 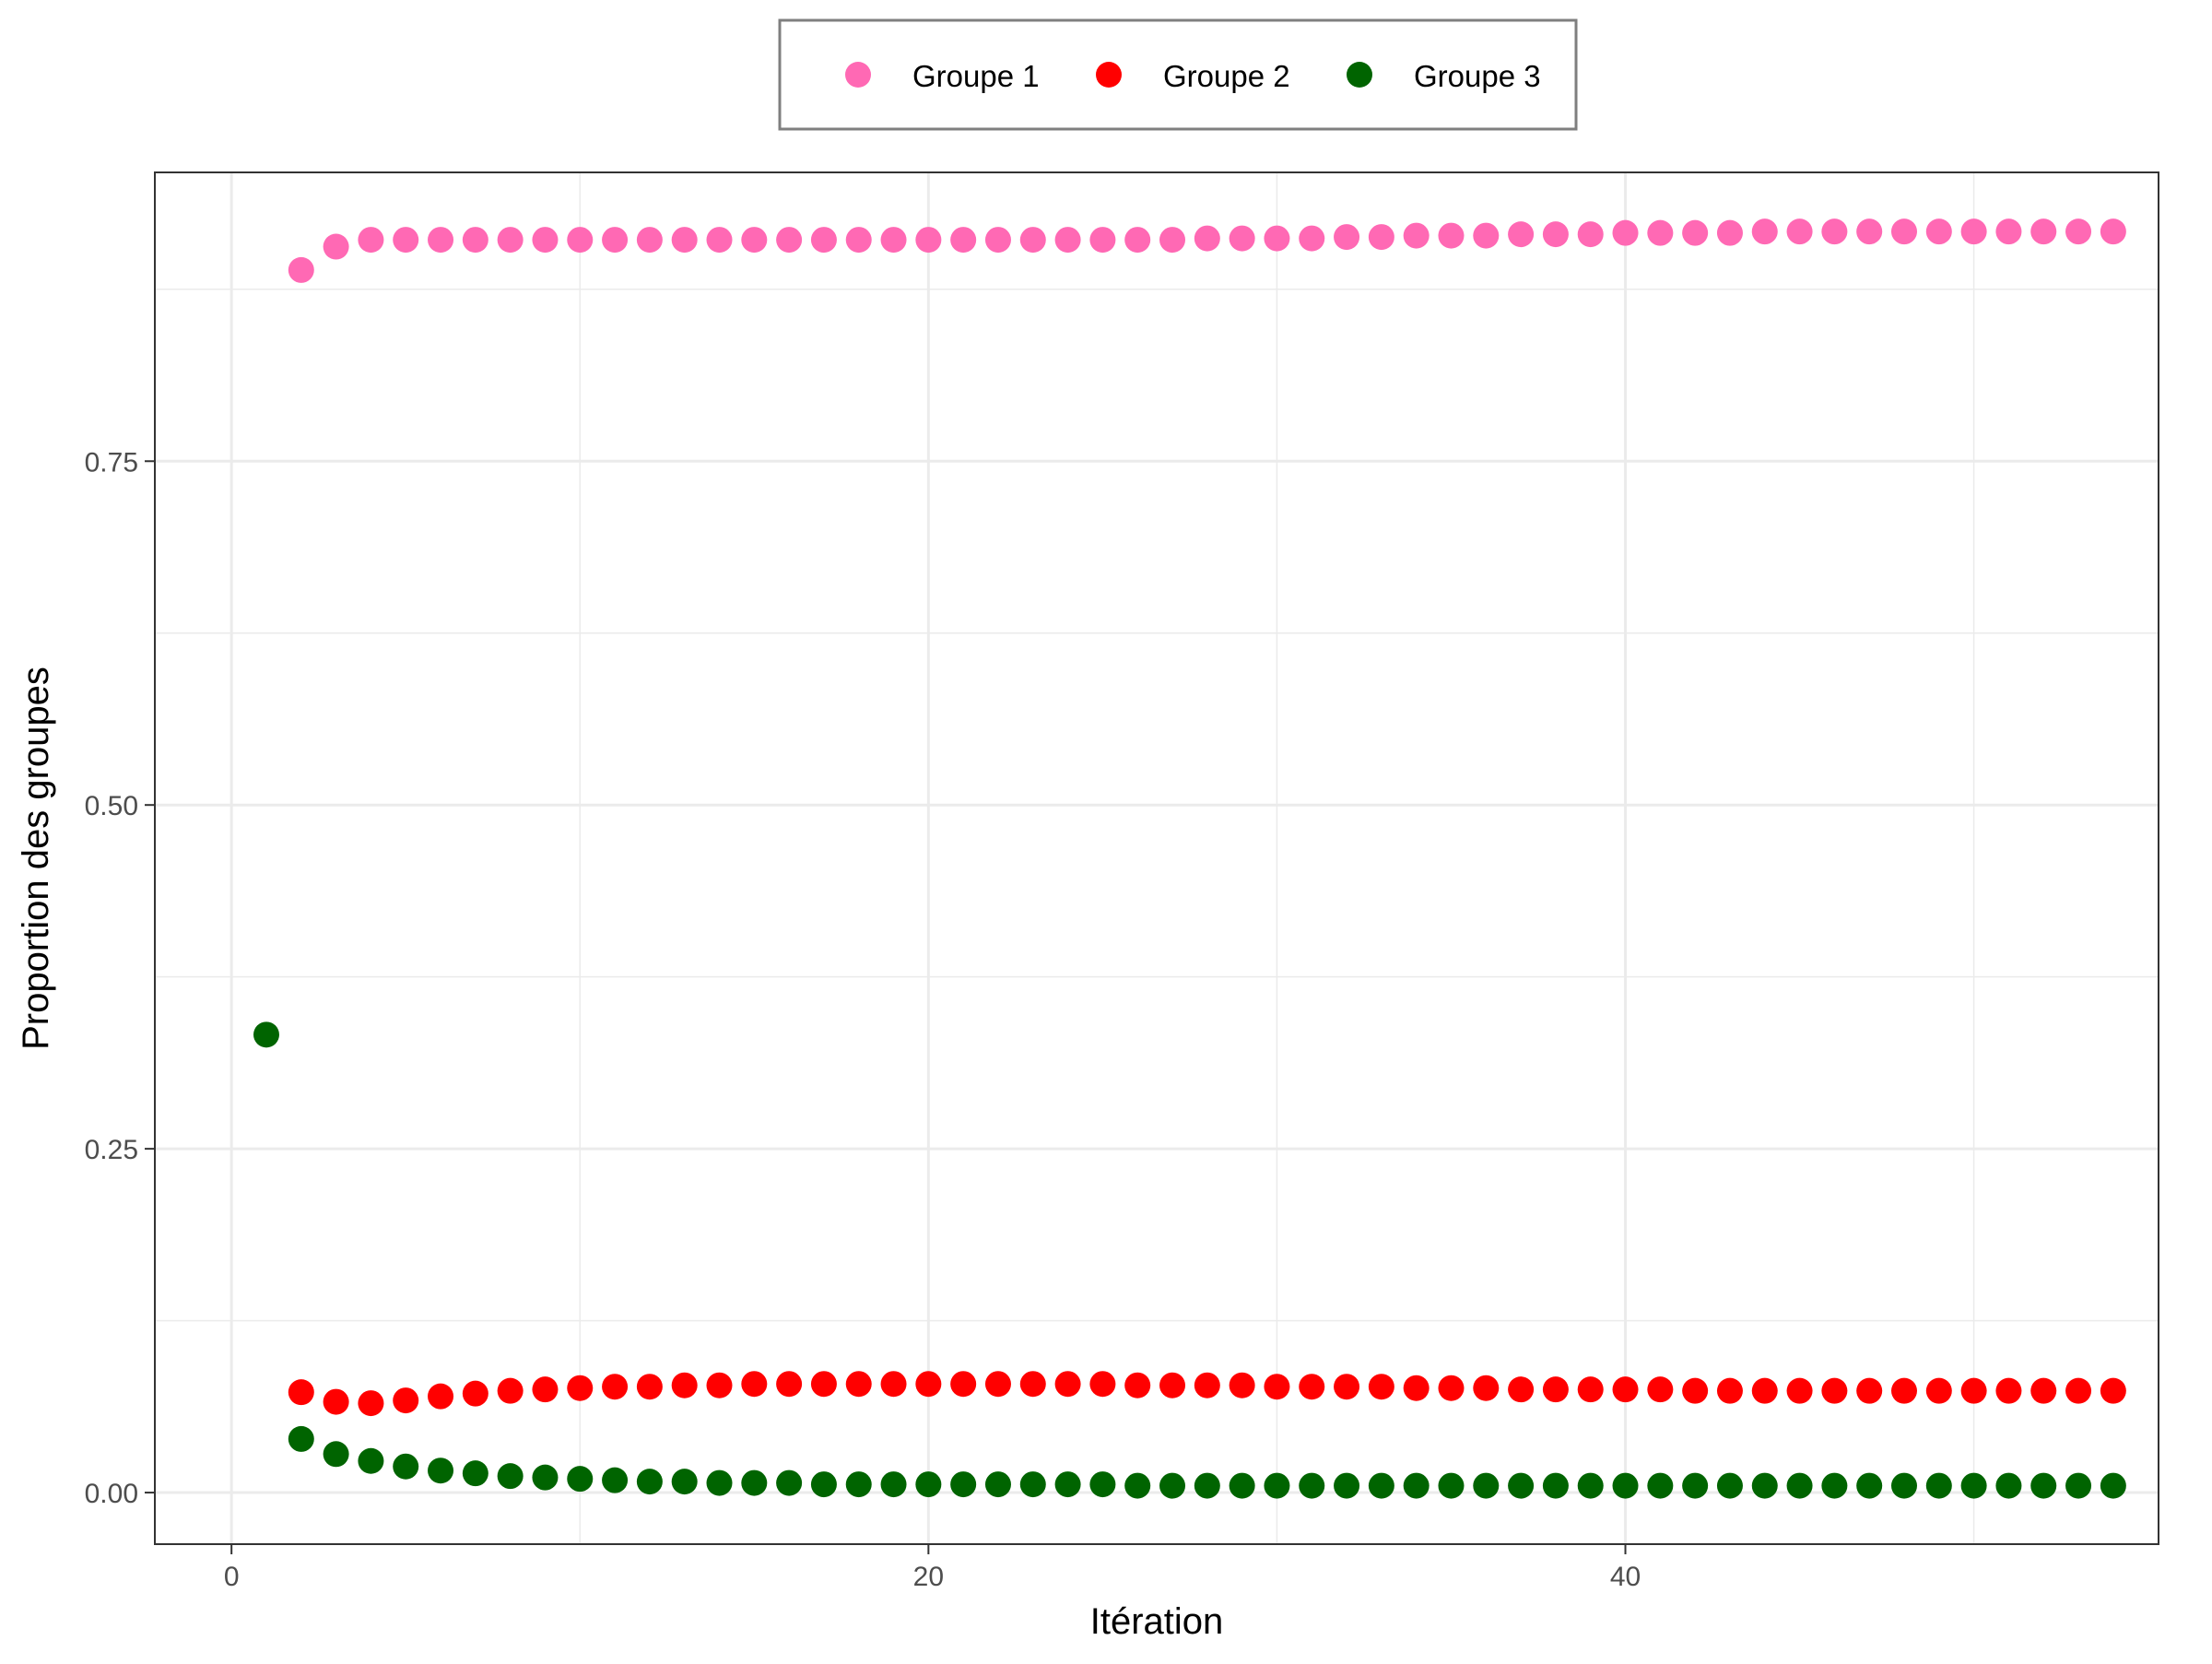 What do you see at coordinates (111, 462) in the screenshot?
I see `y-tick-label: 0.75` at bounding box center [111, 462].